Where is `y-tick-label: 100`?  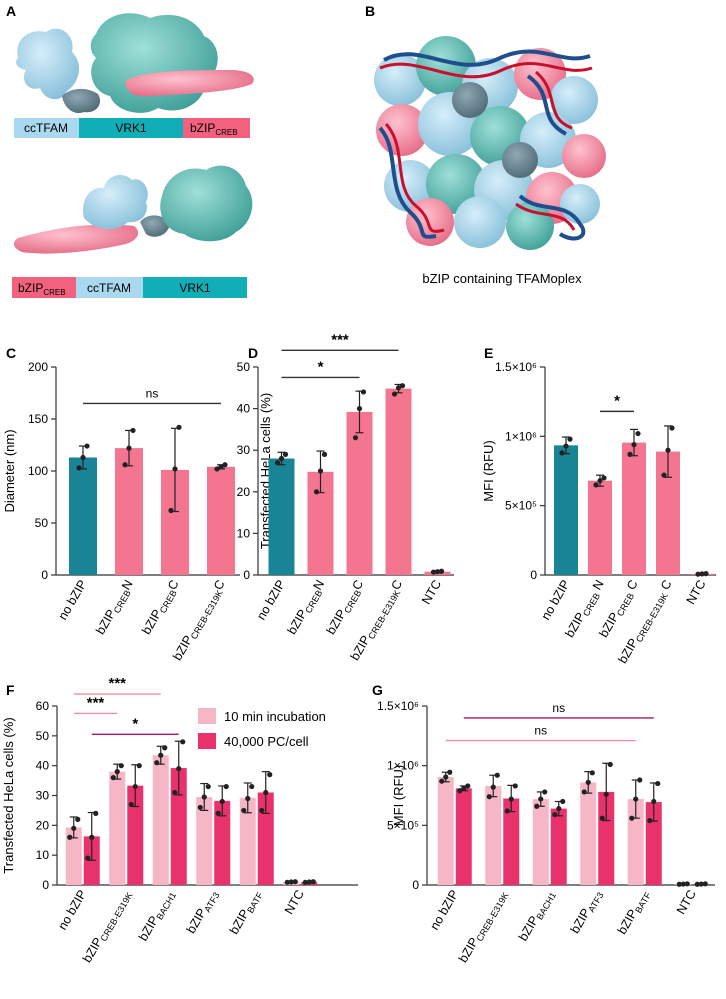 y-tick-label: 100 is located at coordinates (38, 471).